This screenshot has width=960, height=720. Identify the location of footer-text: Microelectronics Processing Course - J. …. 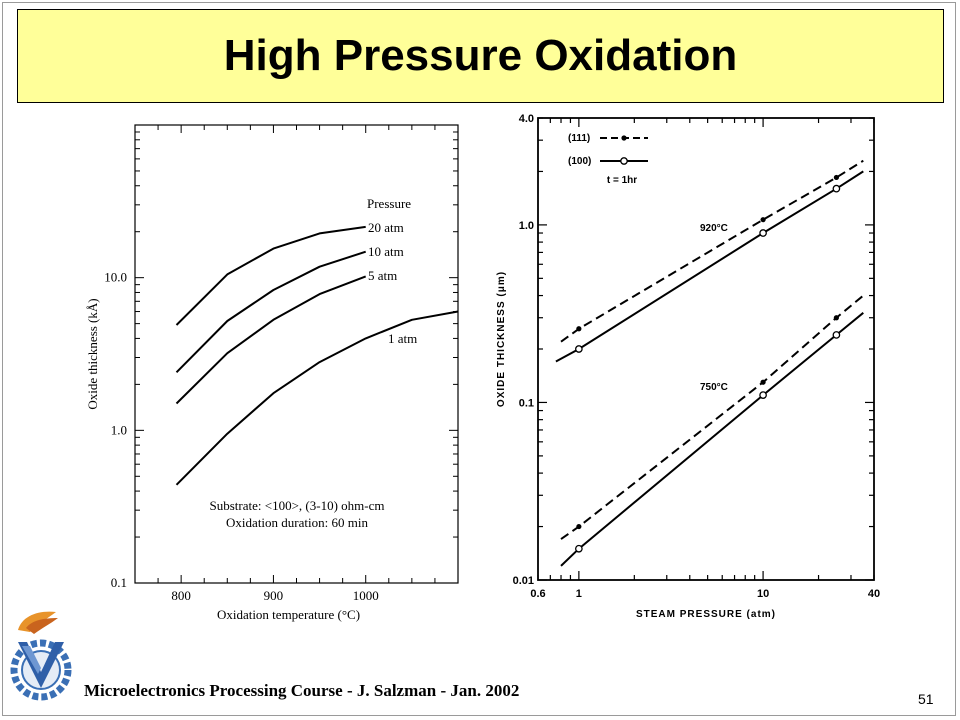
(302, 690).